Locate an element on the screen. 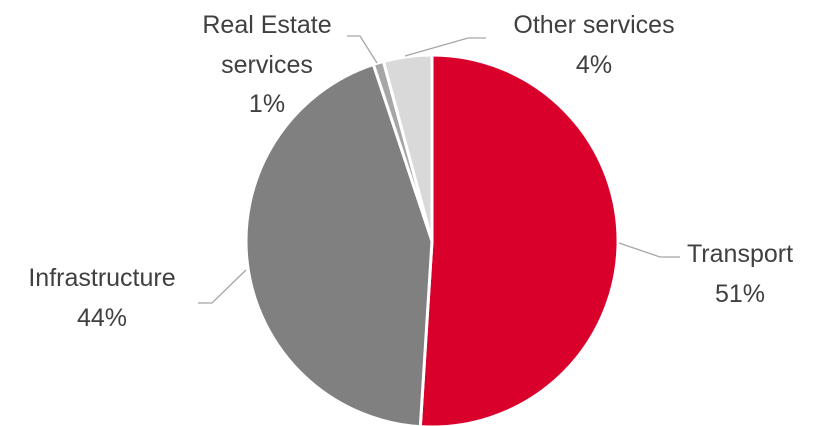 Image resolution: width=813 pixels, height=426 pixels. slice-label-other-services-name: Other services is located at coordinates (593, 25).